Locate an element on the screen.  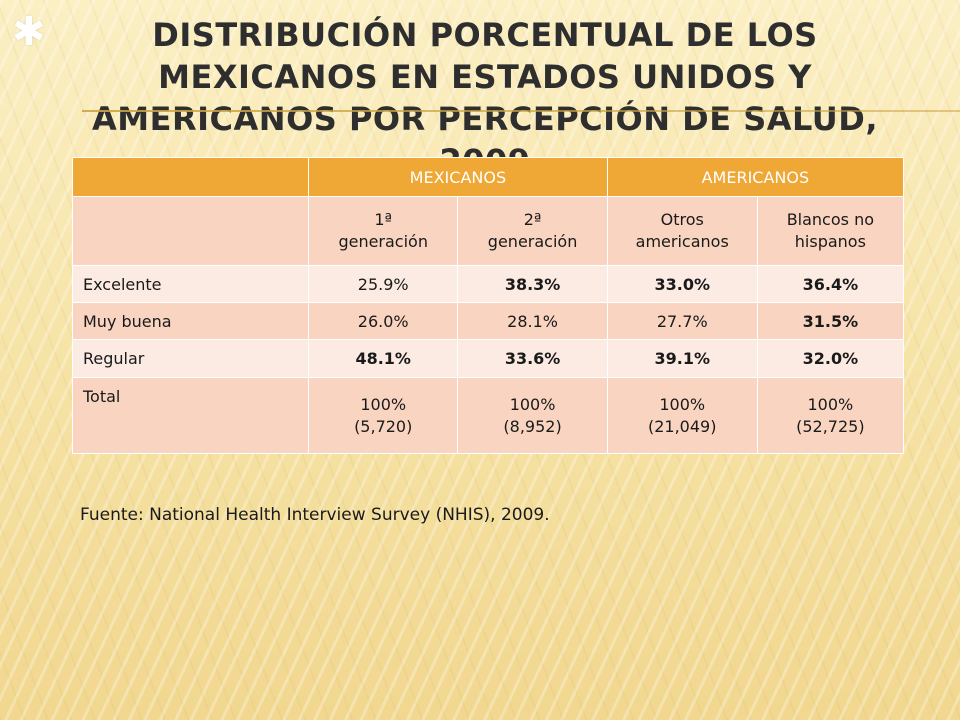
table-cell: 28.1% is located at coordinates (532, 321).